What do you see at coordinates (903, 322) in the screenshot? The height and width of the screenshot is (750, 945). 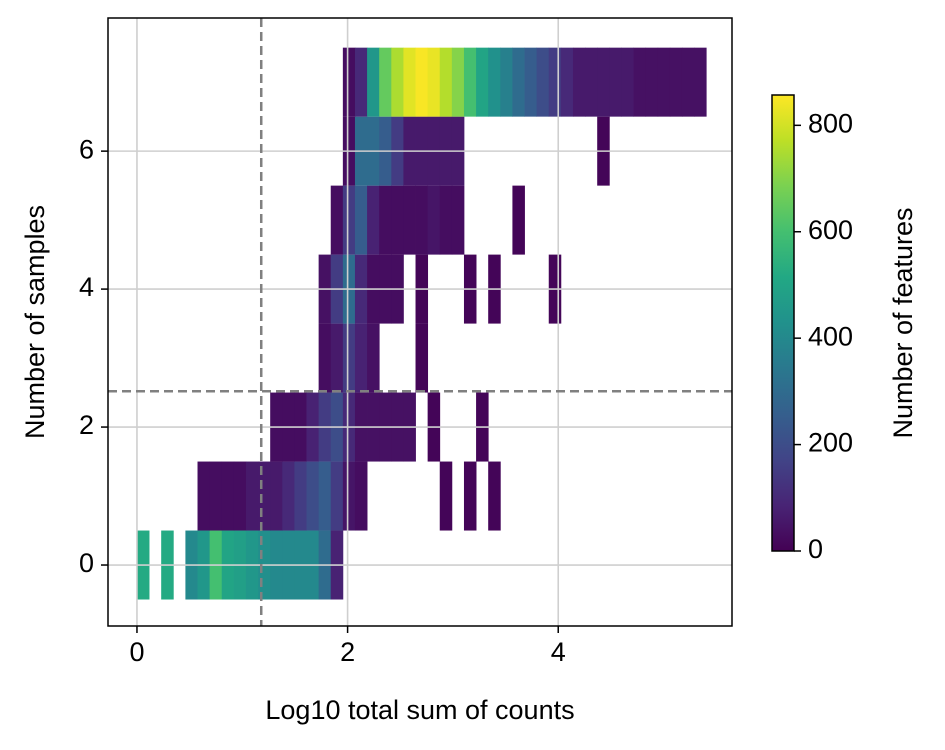 I see `colorbar-label: Number of features` at bounding box center [903, 322].